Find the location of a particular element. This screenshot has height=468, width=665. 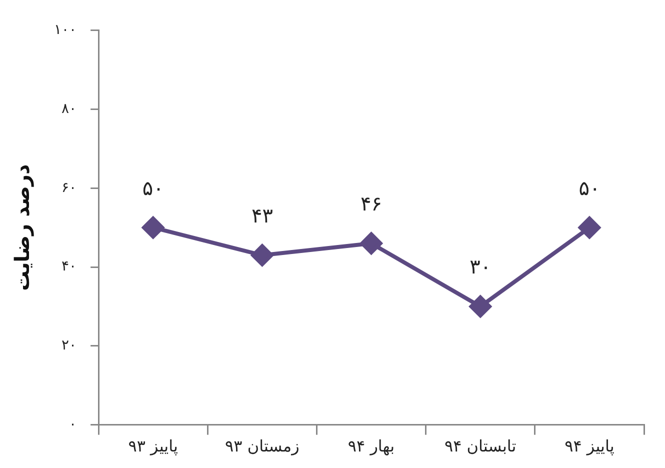

data-label: ۳۰ is located at coordinates (481, 266).